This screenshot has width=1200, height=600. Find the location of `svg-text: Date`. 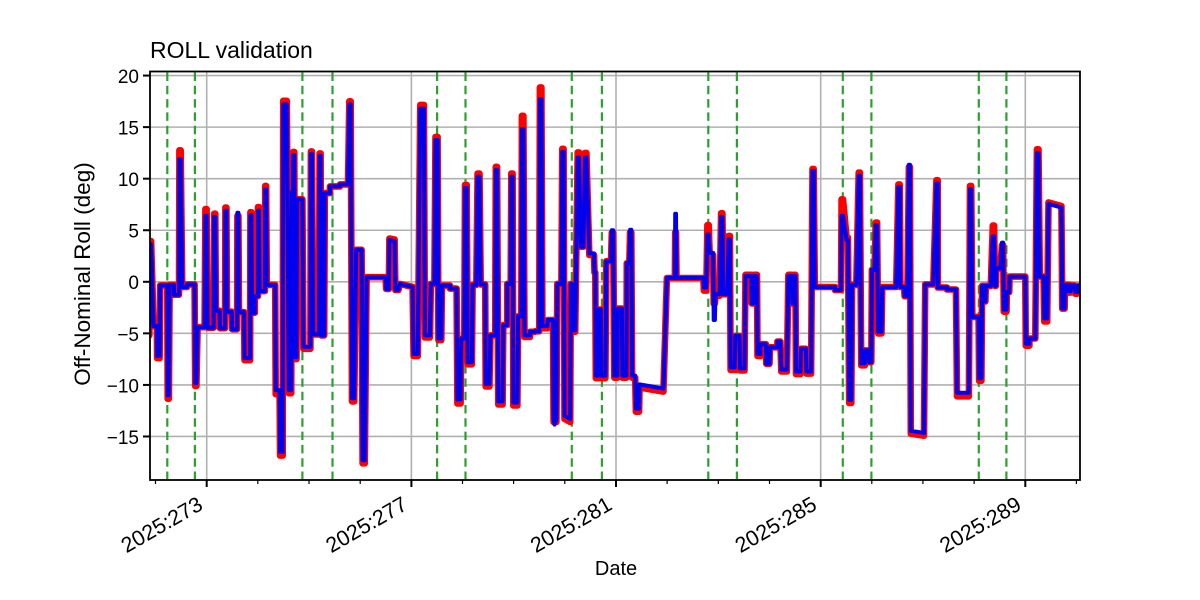

svg-text: Date is located at coordinates (616, 569).